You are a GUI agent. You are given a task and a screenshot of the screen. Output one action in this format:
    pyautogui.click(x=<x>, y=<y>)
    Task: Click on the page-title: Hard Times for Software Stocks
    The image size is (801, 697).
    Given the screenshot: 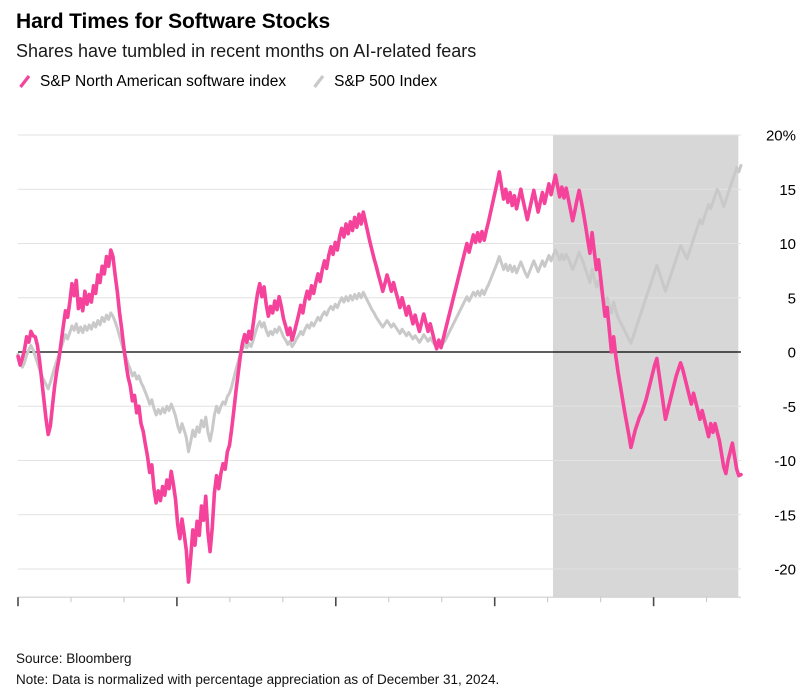 What is the action you would take?
    pyautogui.click(x=173, y=21)
    